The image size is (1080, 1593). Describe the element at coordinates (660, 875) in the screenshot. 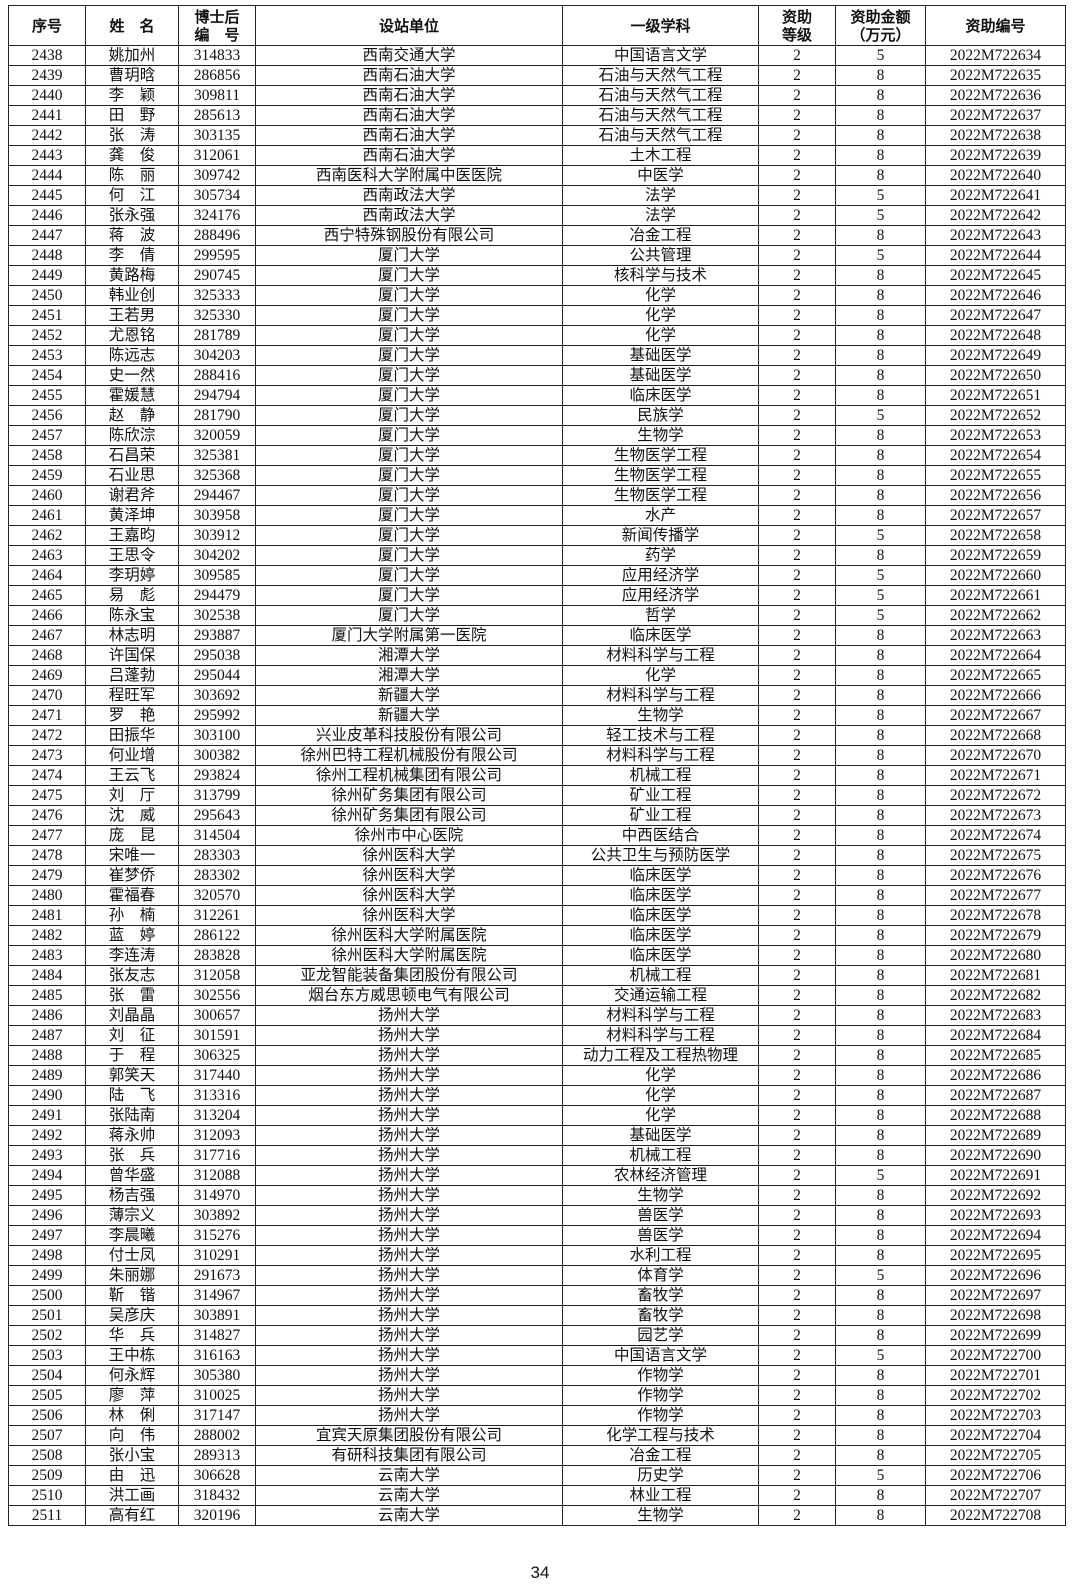

I see `table-cell: 临床医学` at that location.